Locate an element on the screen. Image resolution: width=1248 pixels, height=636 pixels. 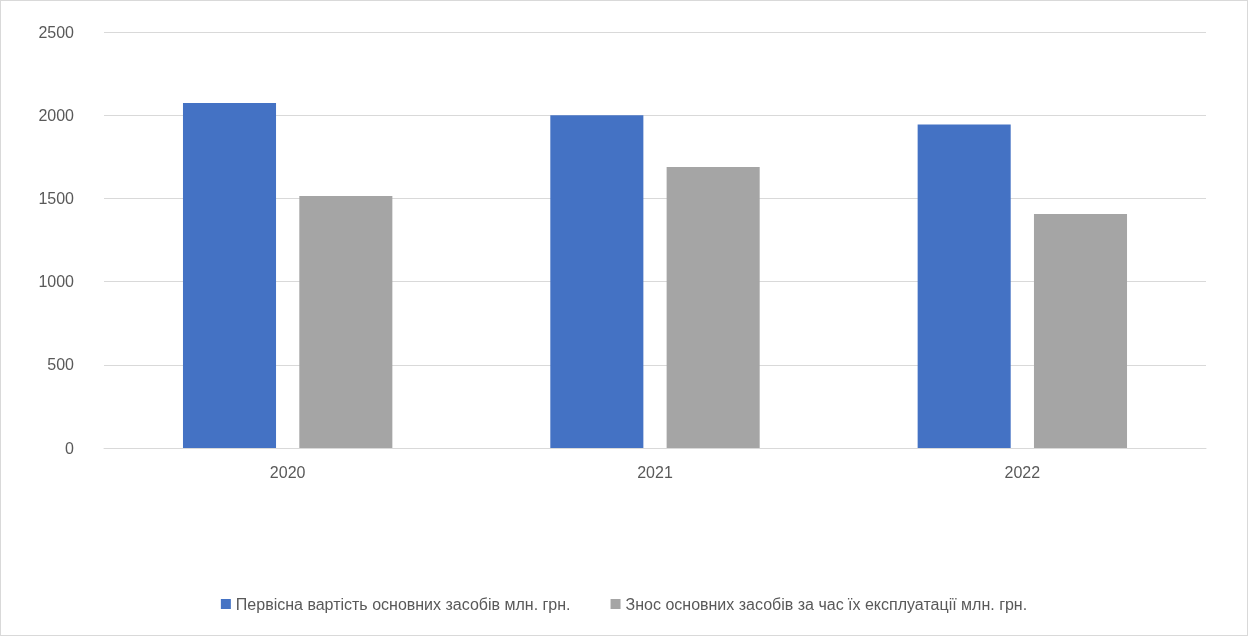
x-tick-label: 2022 is located at coordinates (1022, 472).